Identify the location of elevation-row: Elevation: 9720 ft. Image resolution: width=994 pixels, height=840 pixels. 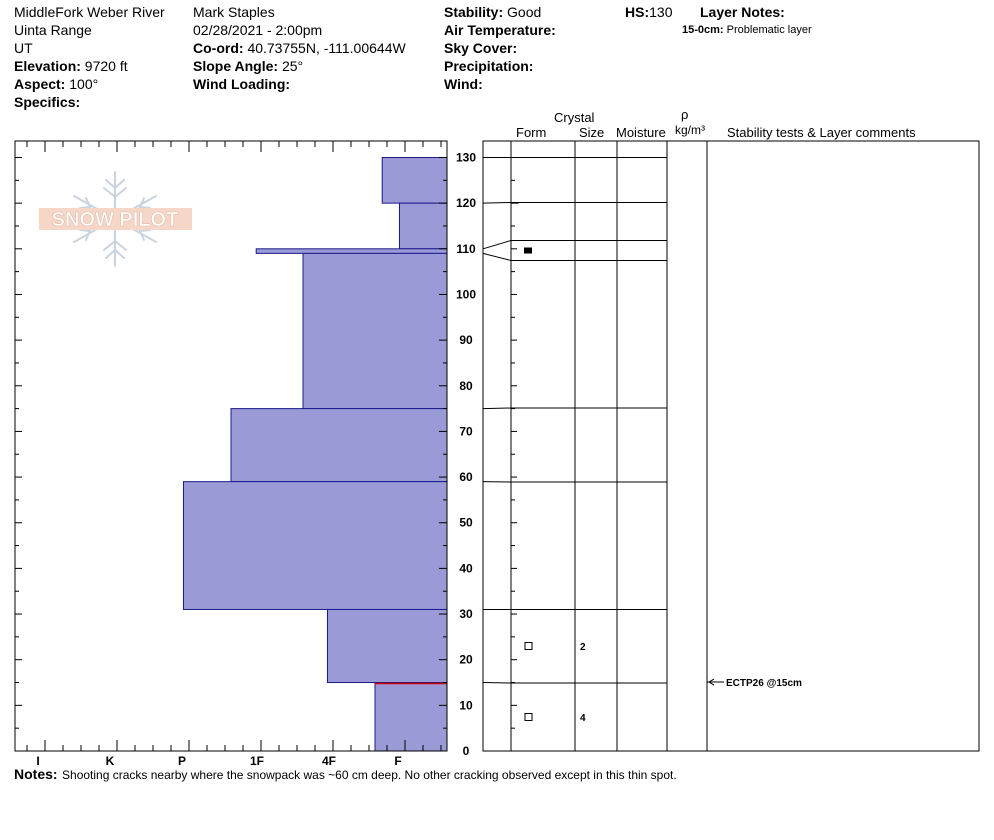
(71, 66).